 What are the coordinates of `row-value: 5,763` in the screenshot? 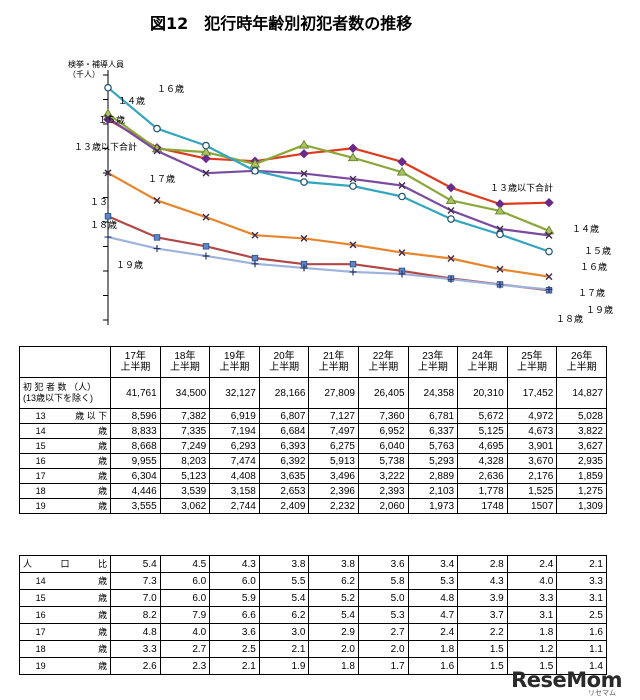 It's located at (433, 446).